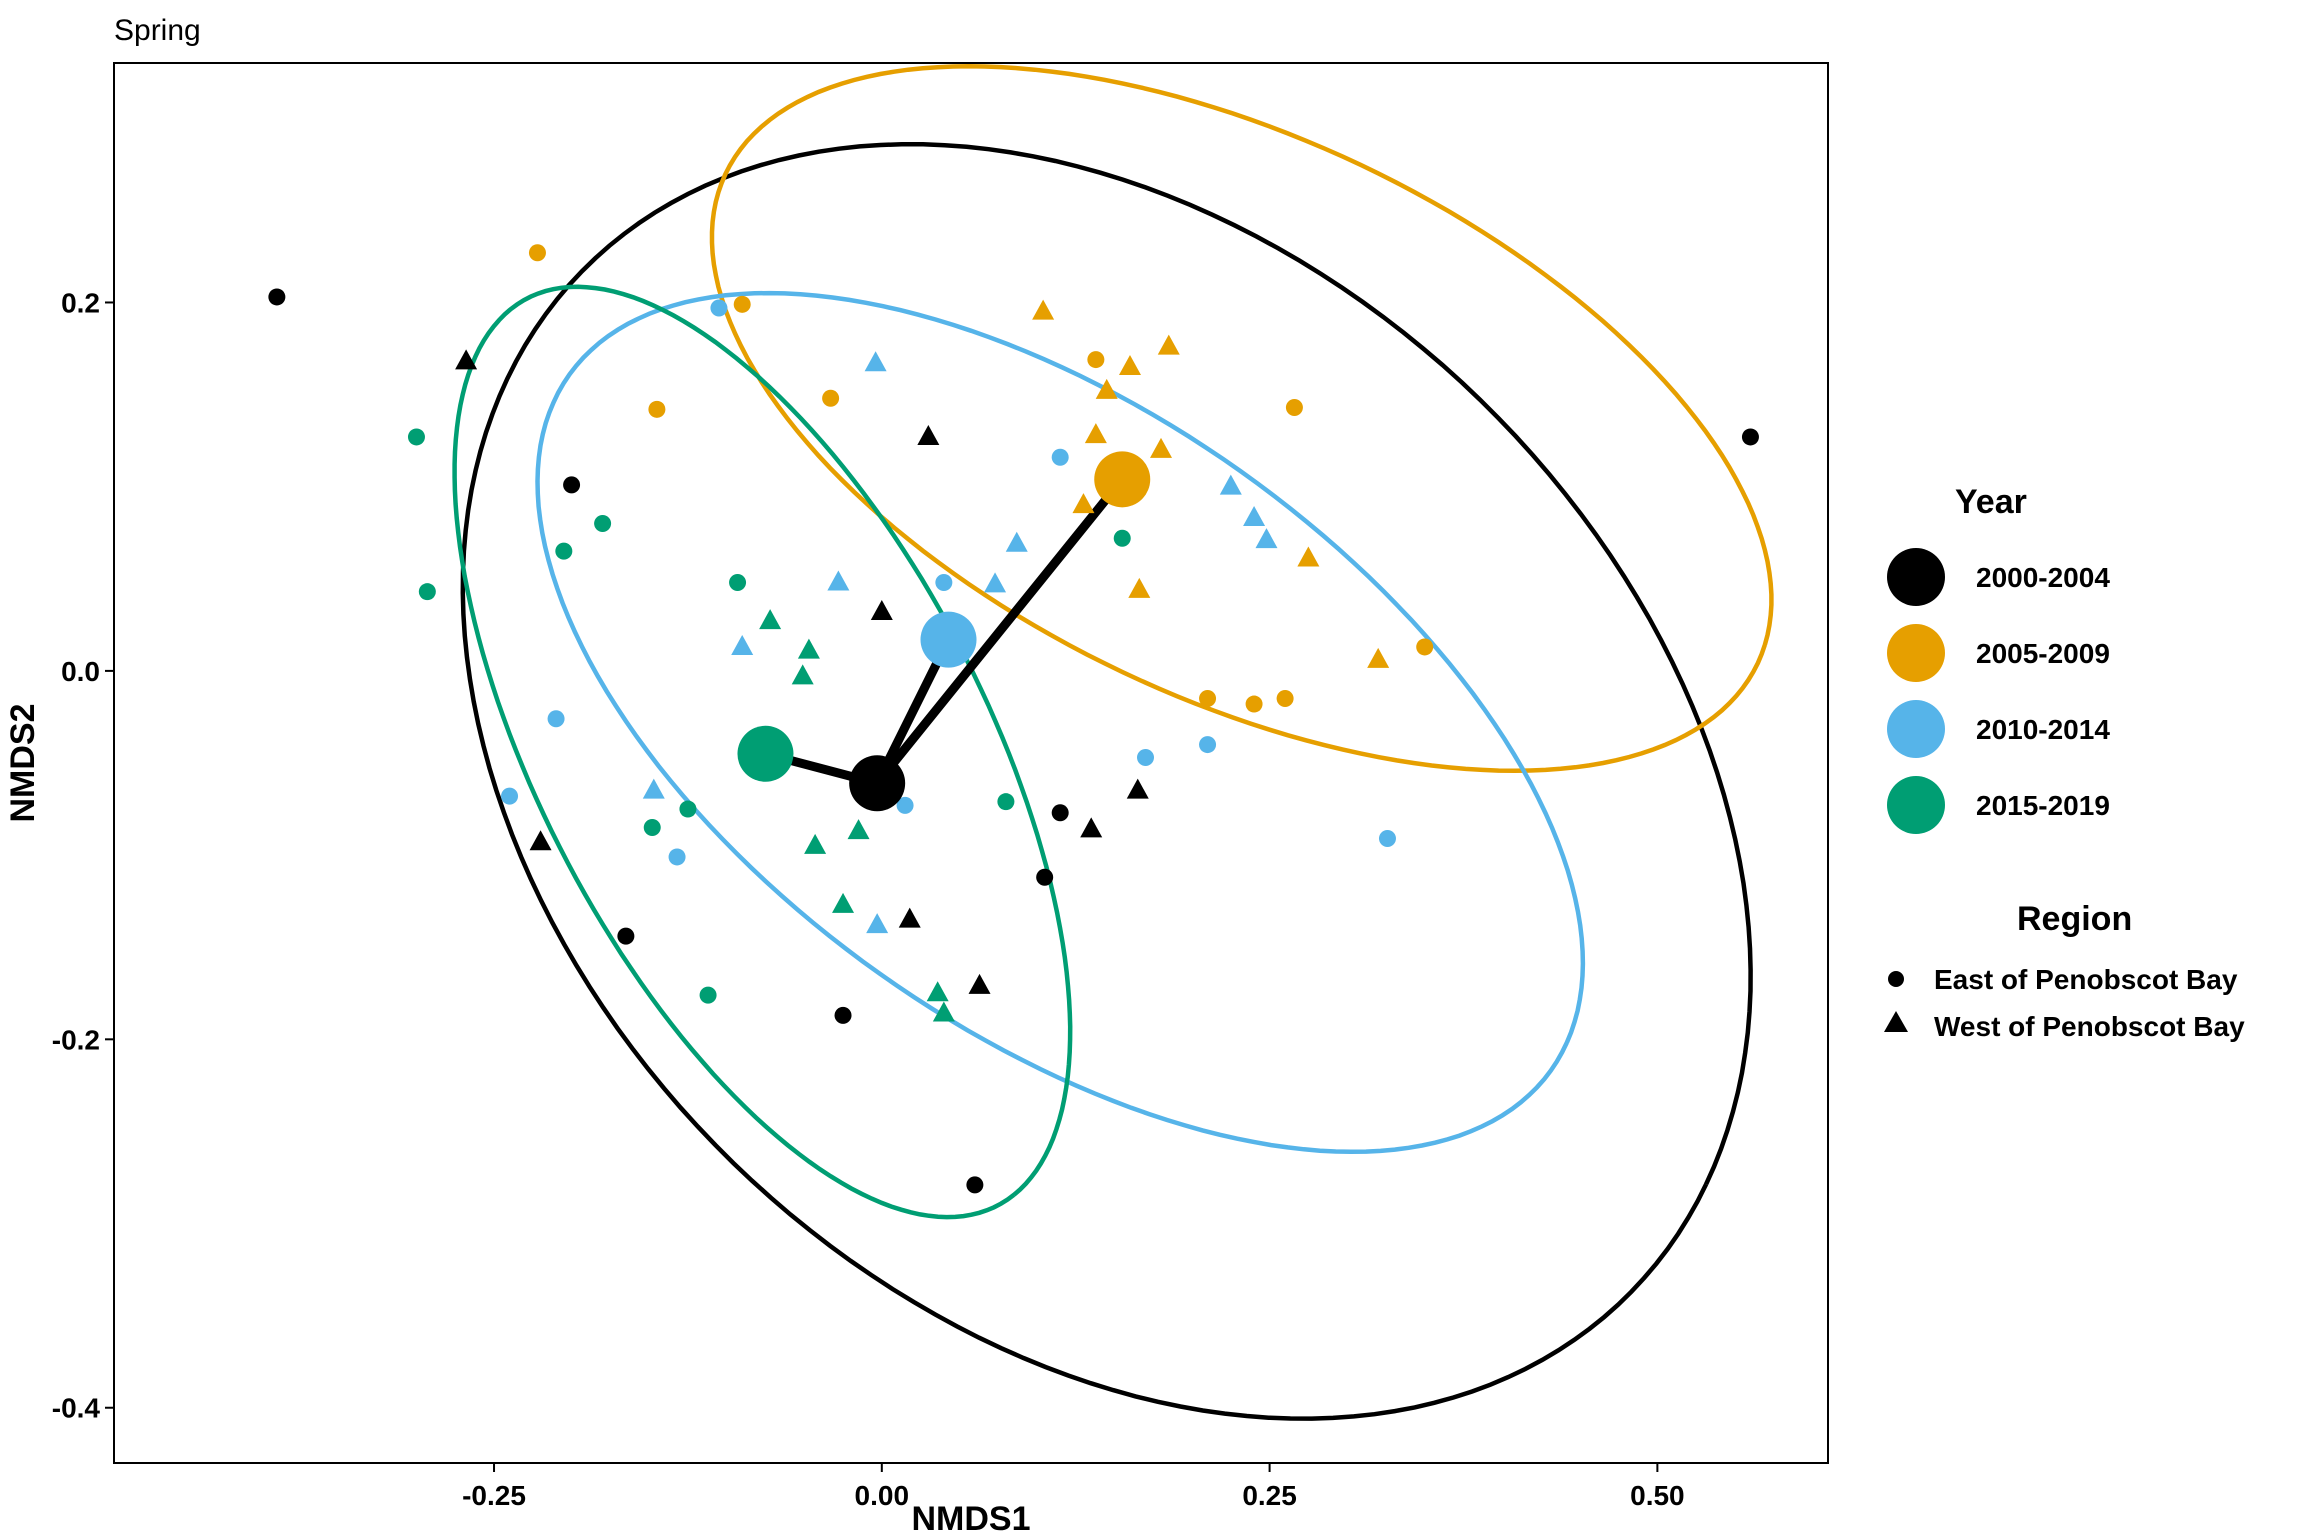 The width and height of the screenshot is (2304, 1536). I want to click on legend-triangle-icon, so click(1896, 1021).